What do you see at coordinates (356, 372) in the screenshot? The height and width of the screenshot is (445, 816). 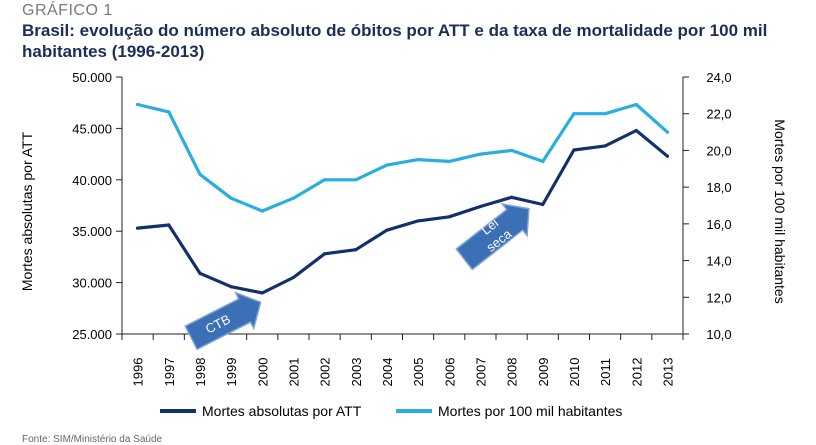 I see `x-tick-label: 2003` at bounding box center [356, 372].